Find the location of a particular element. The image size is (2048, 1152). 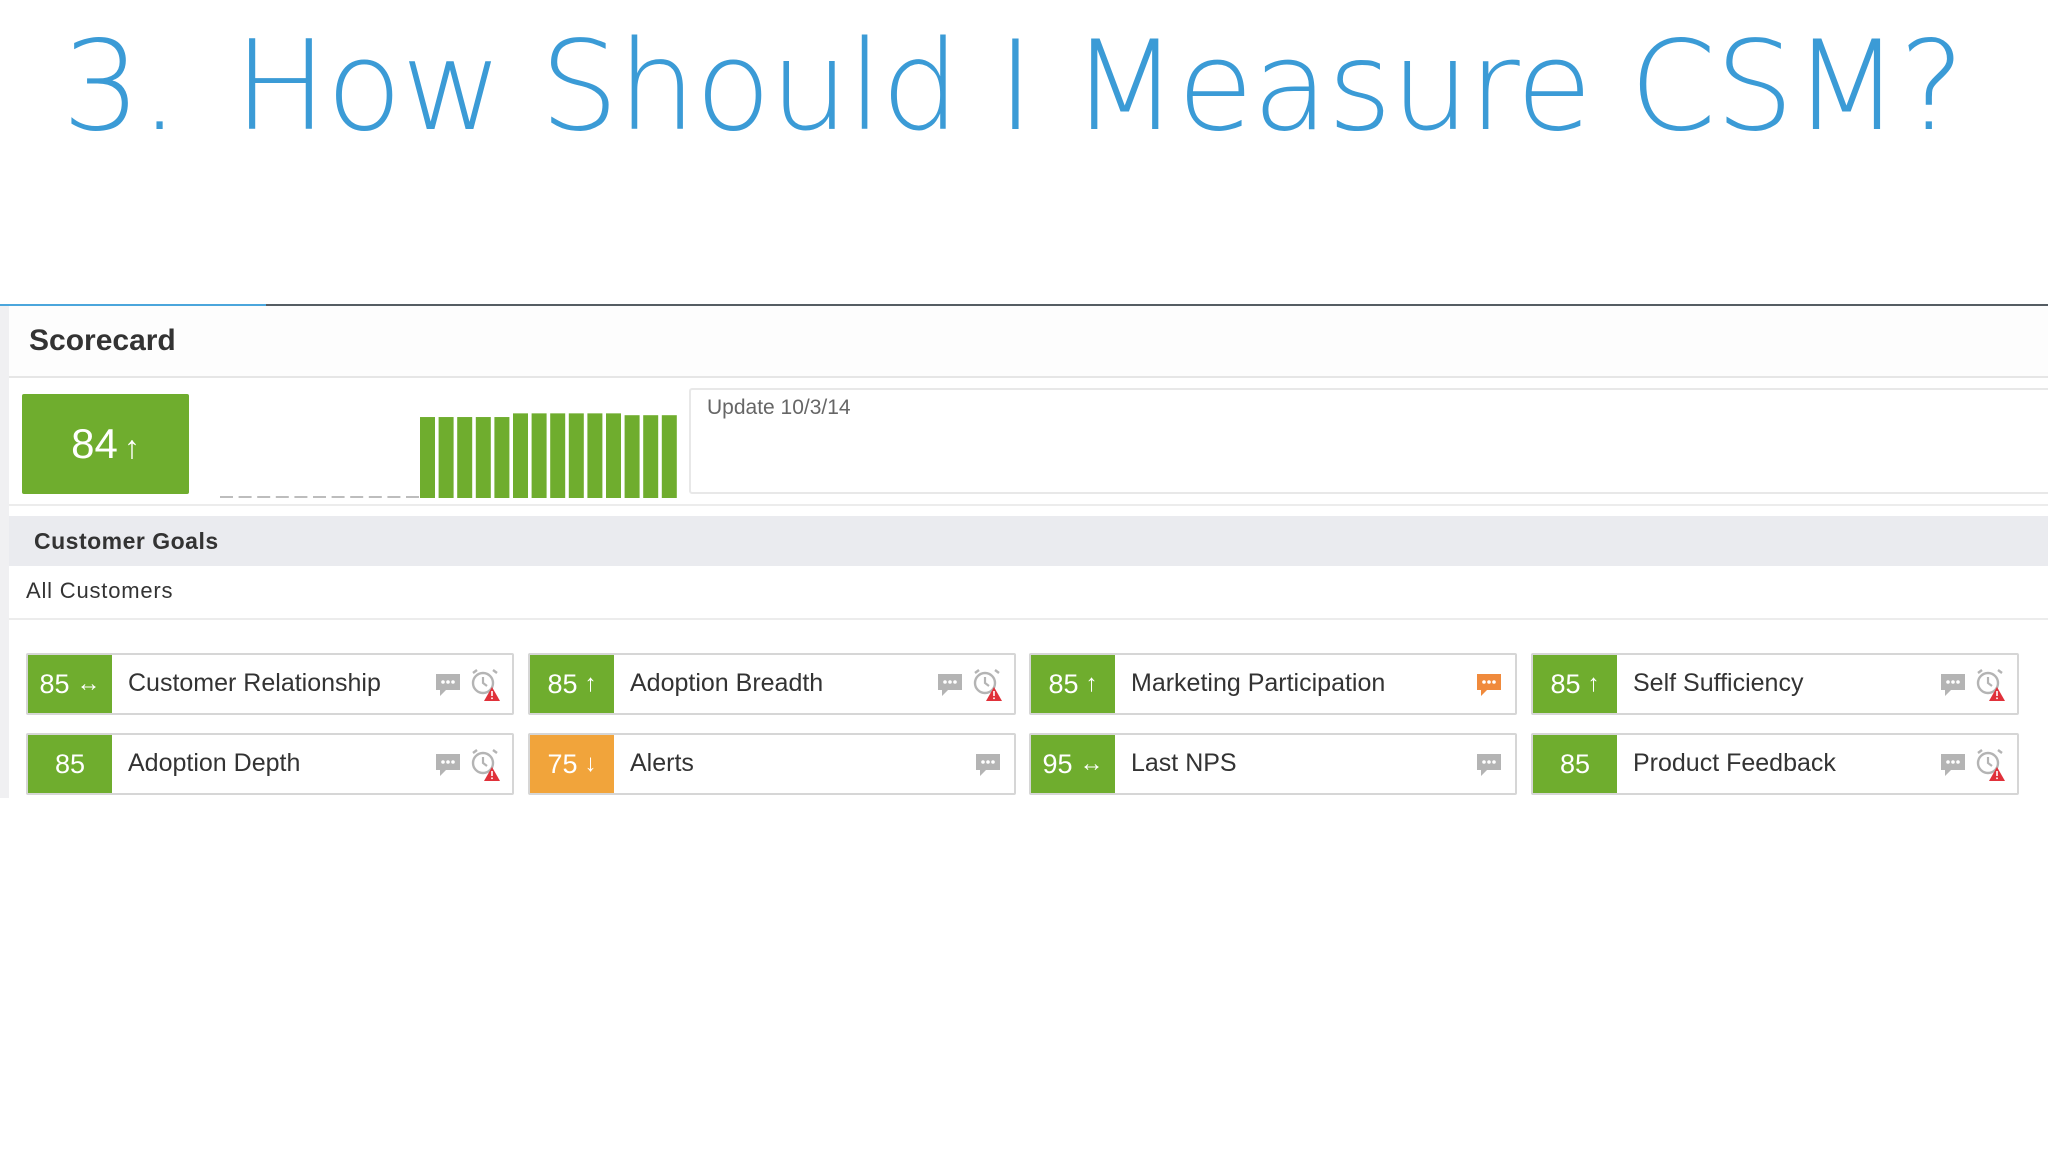

goal-label: Last NPS is located at coordinates (1184, 763).